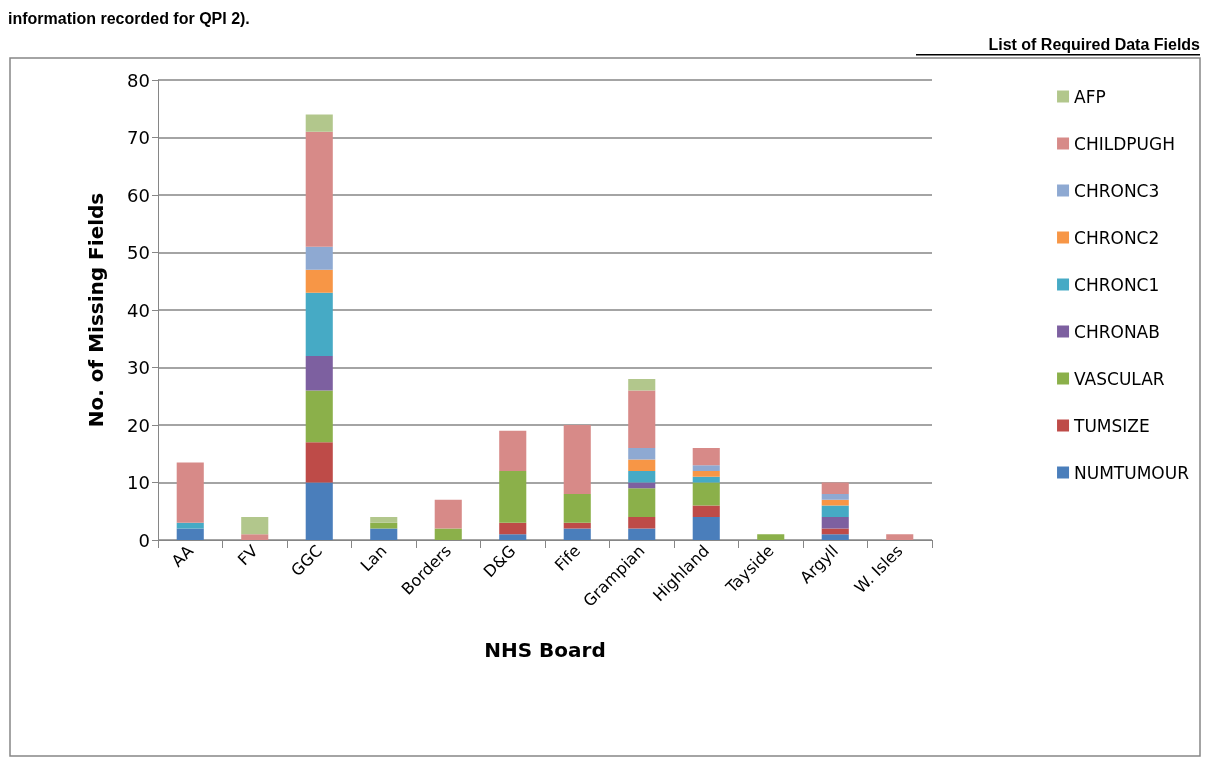 This screenshot has width=1212, height=767. I want to click on legend-label: TUMSIZE, so click(1111, 425).